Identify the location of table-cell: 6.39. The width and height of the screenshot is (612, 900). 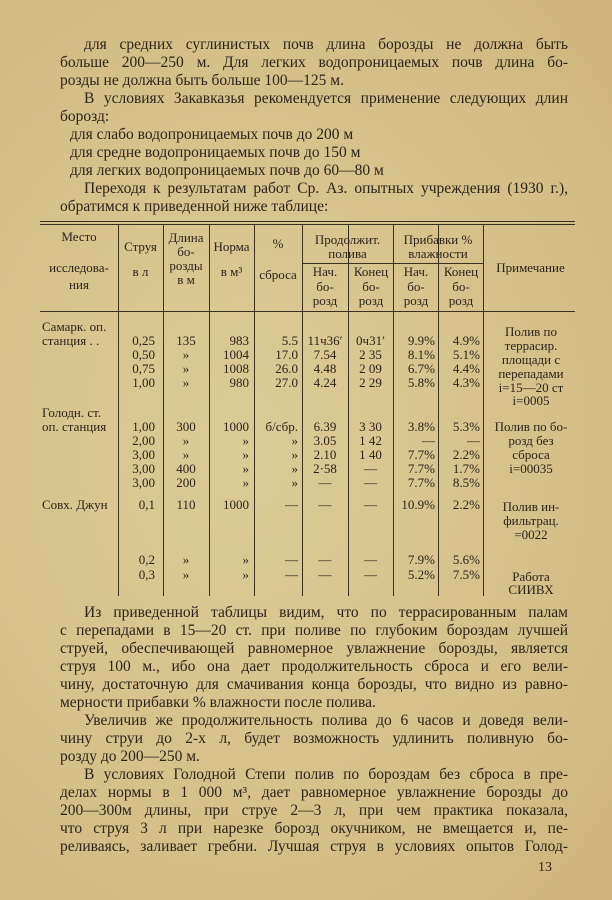
(325, 426).